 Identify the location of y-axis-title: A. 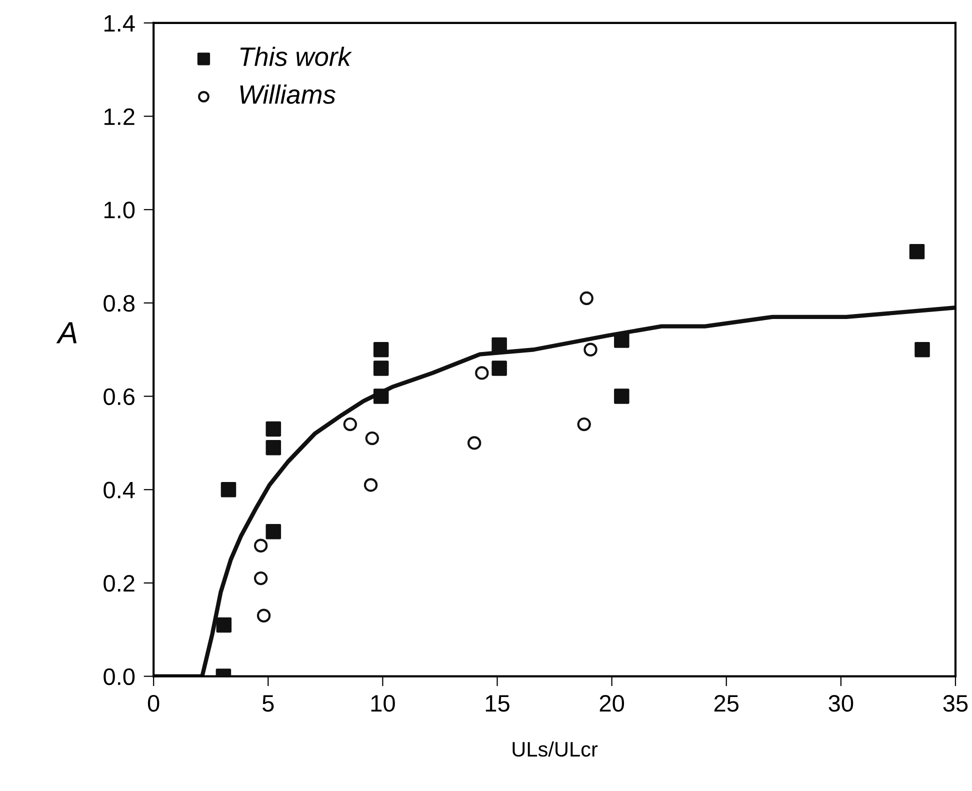
(66, 333).